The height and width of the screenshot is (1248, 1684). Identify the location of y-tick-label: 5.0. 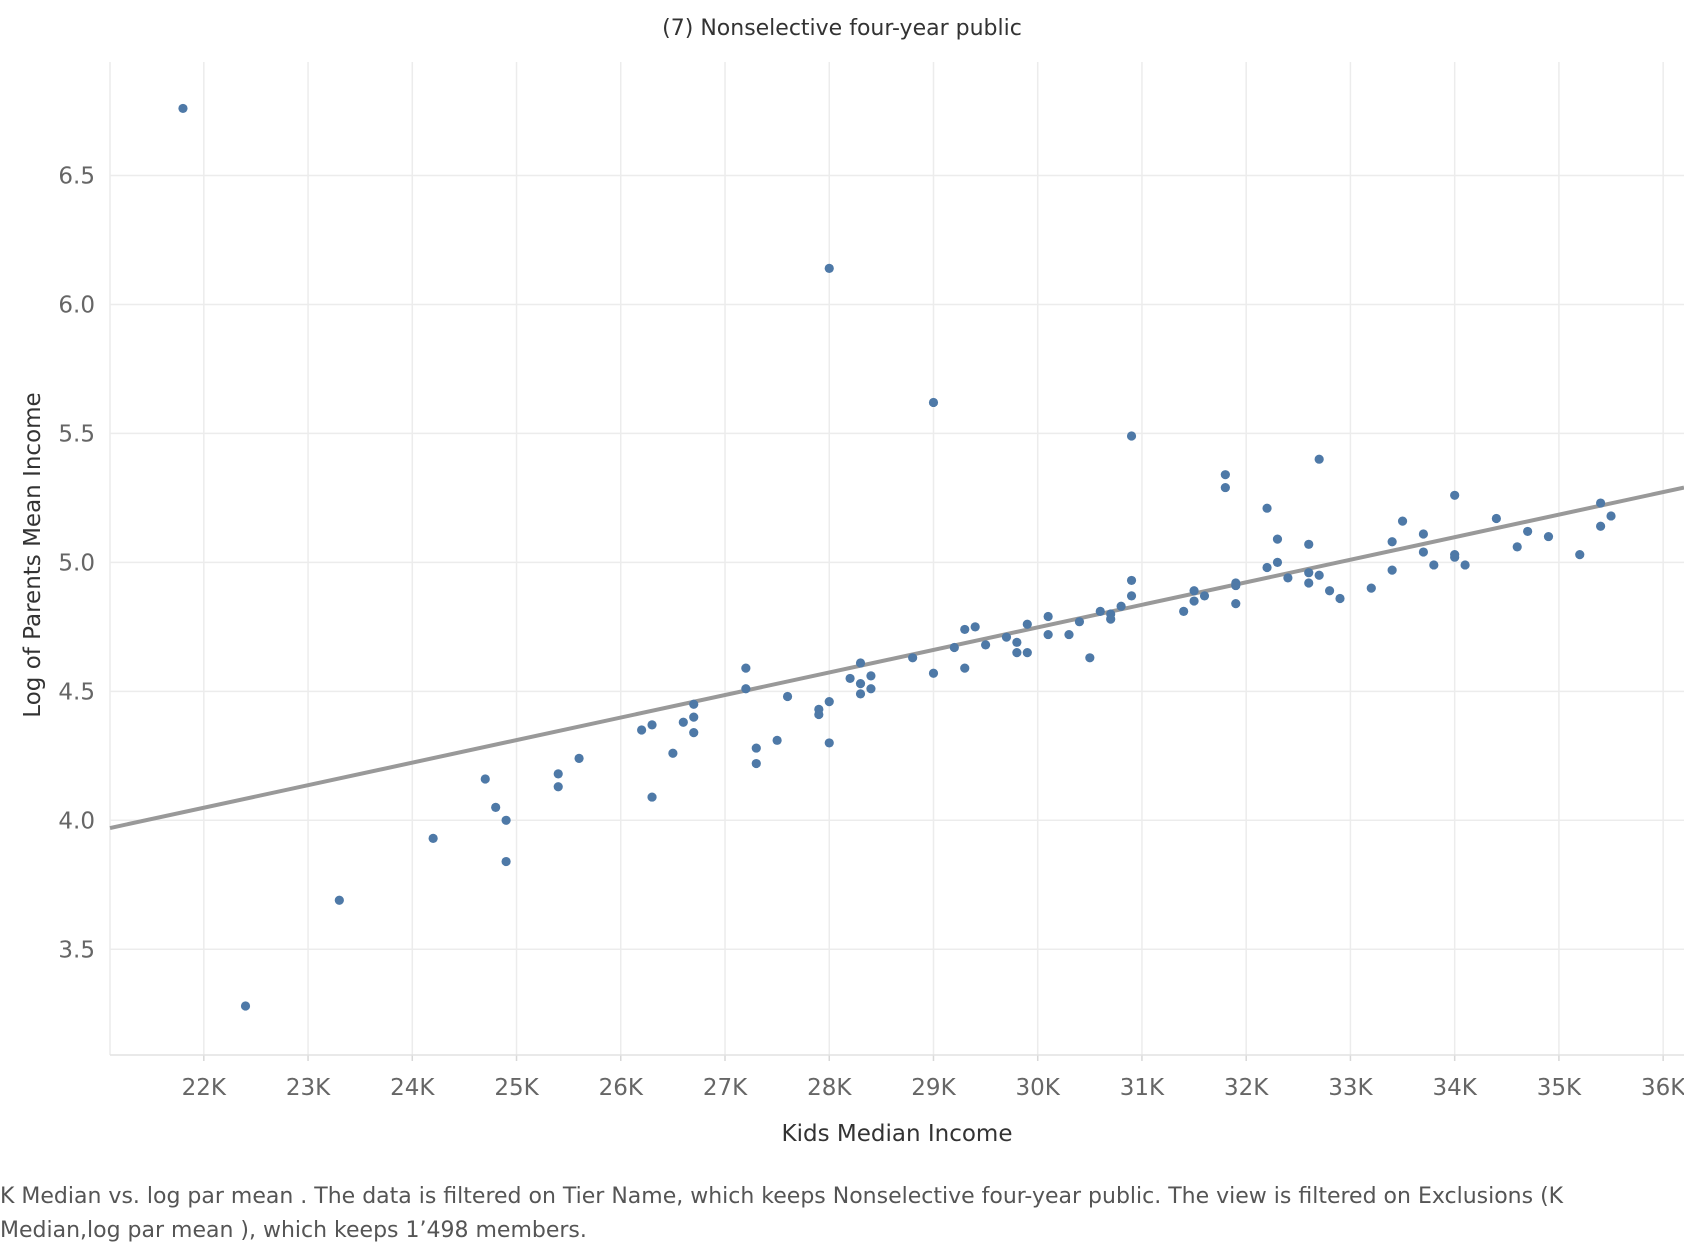
(76, 563).